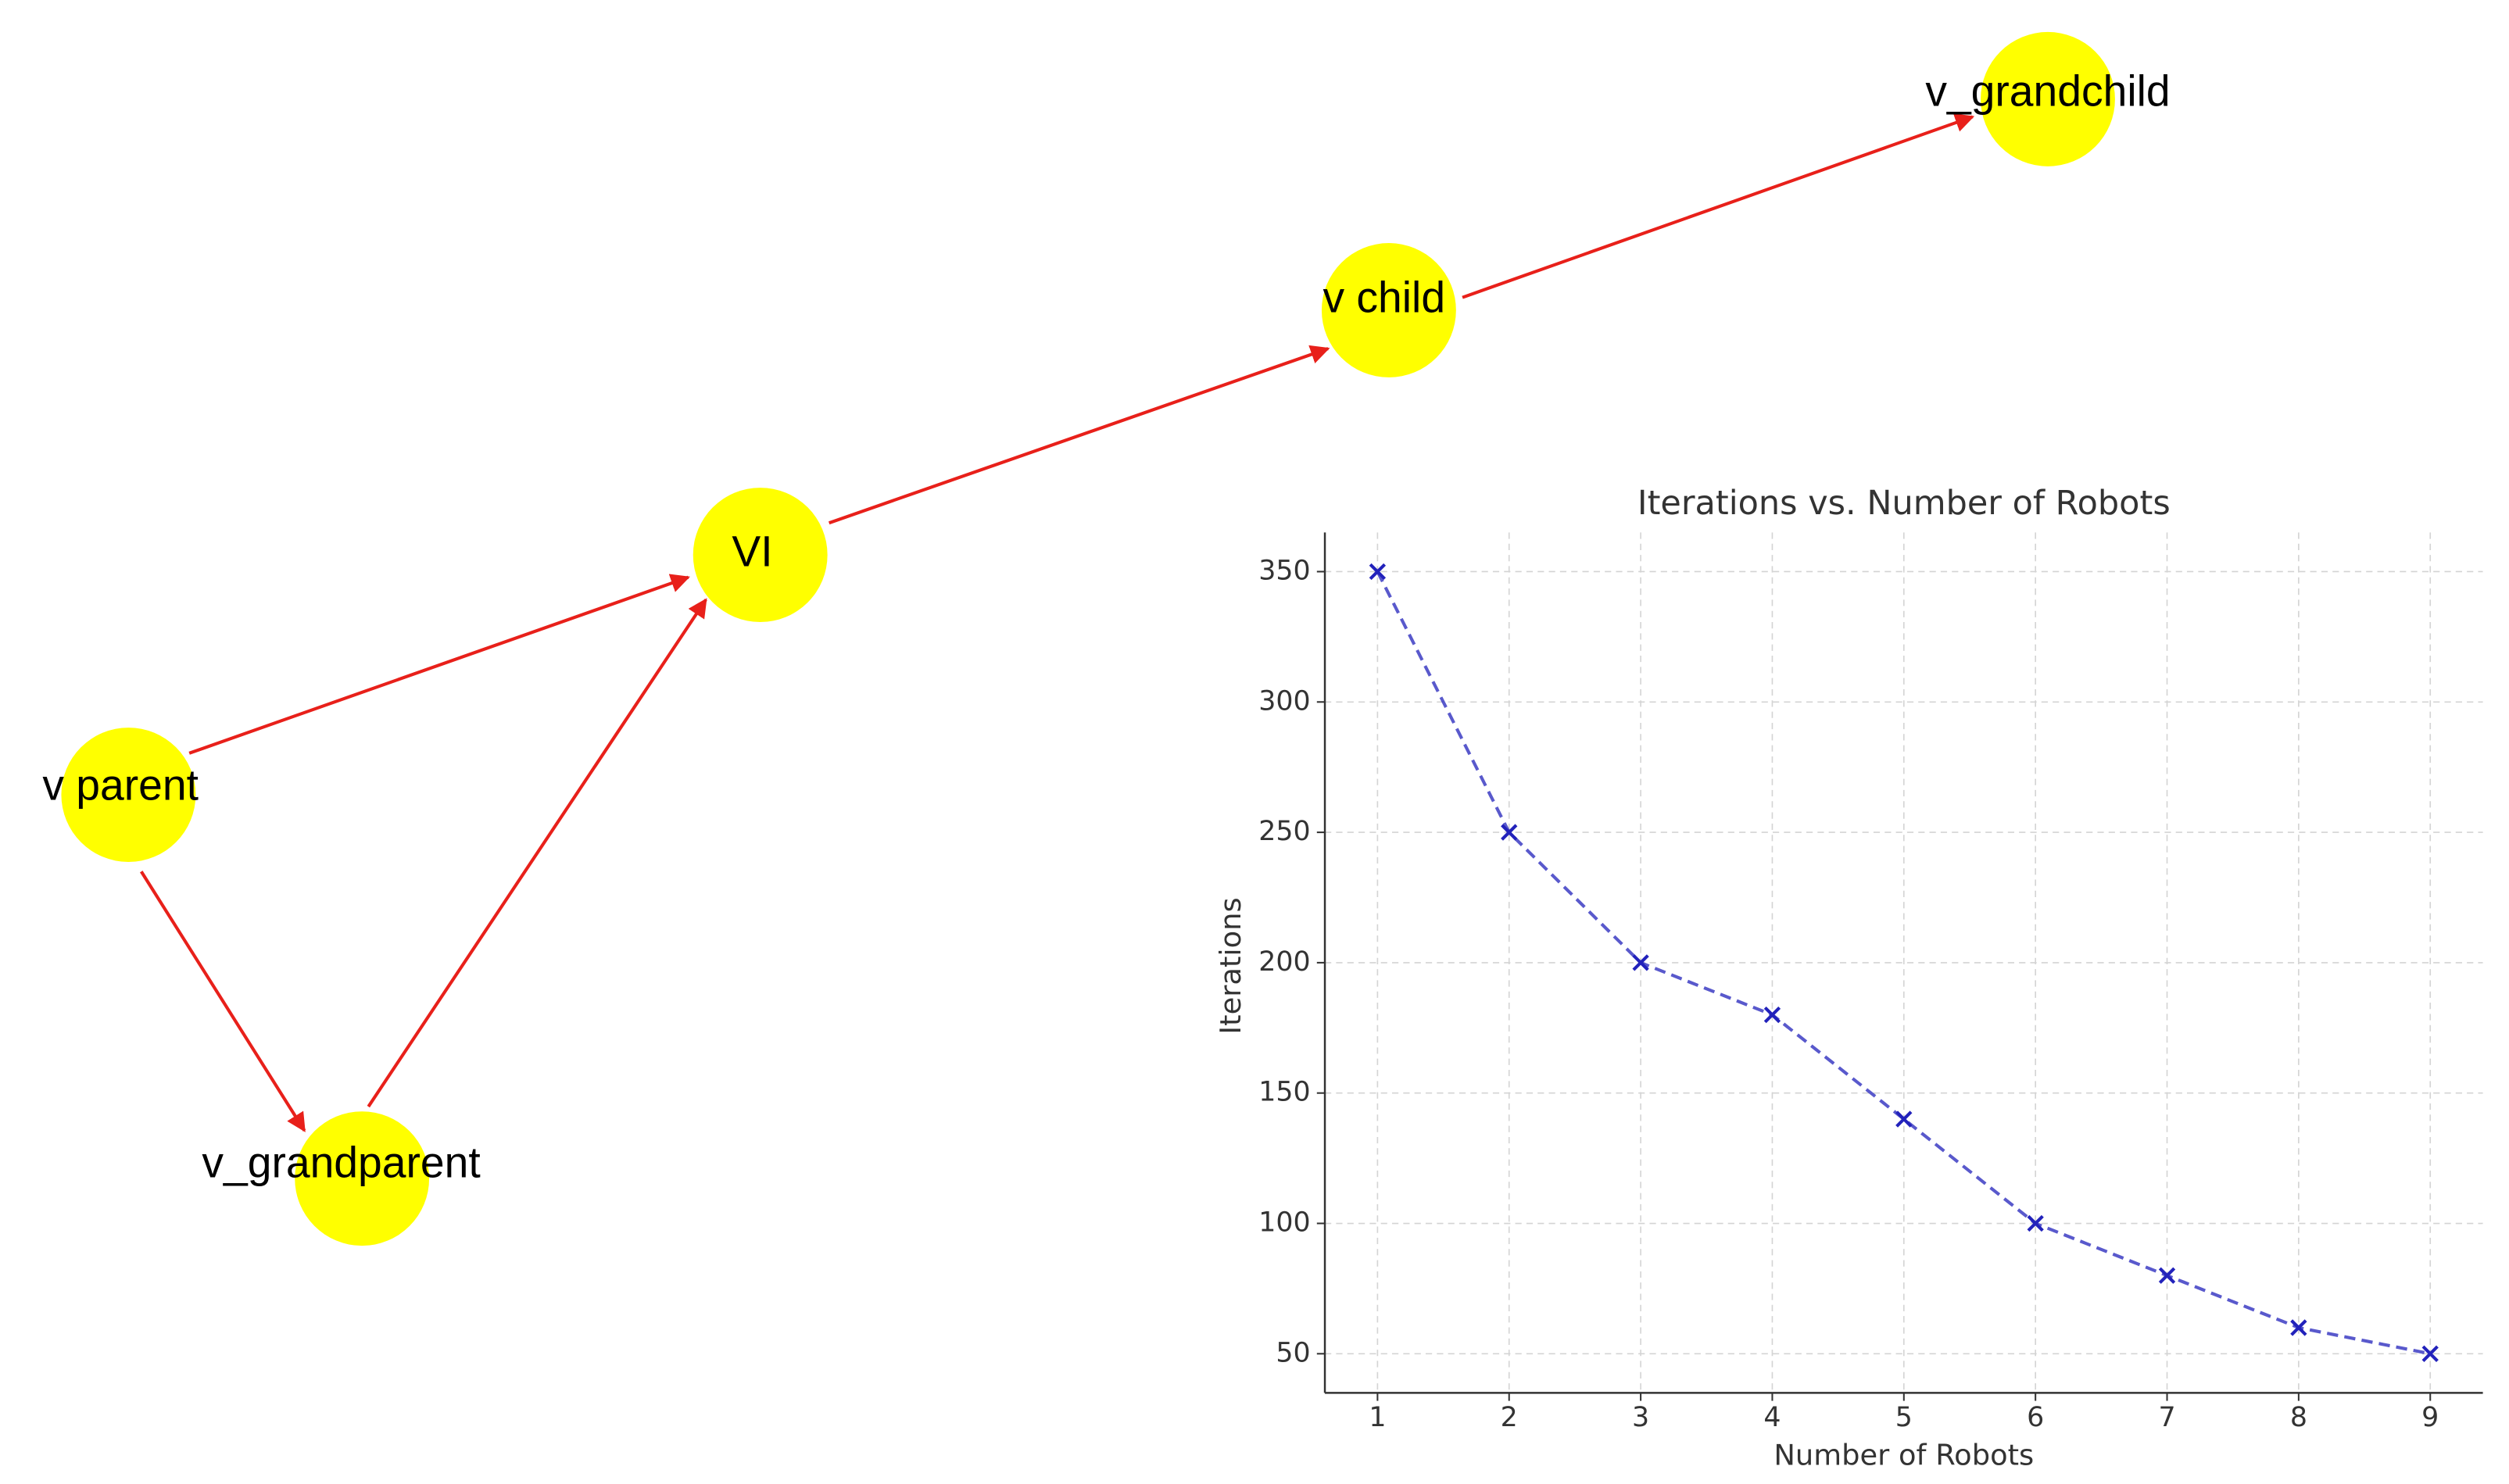 The image size is (2509, 1484). What do you see at coordinates (341, 1162) in the screenshot?
I see `node-label: v_grandparent` at bounding box center [341, 1162].